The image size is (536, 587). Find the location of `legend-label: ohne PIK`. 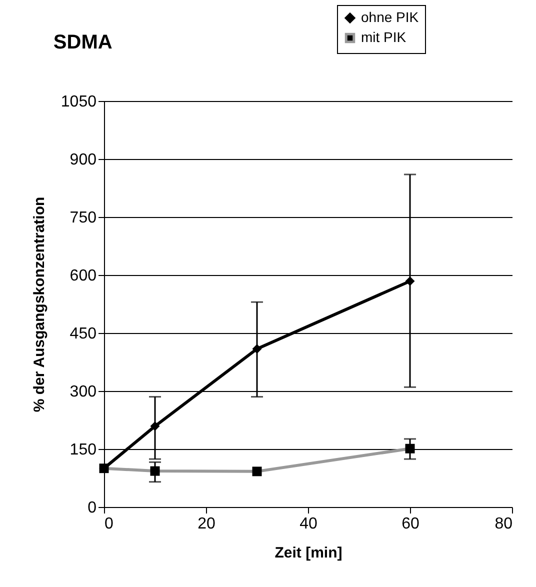

legend-label: ohne PIK is located at coordinates (390, 17).